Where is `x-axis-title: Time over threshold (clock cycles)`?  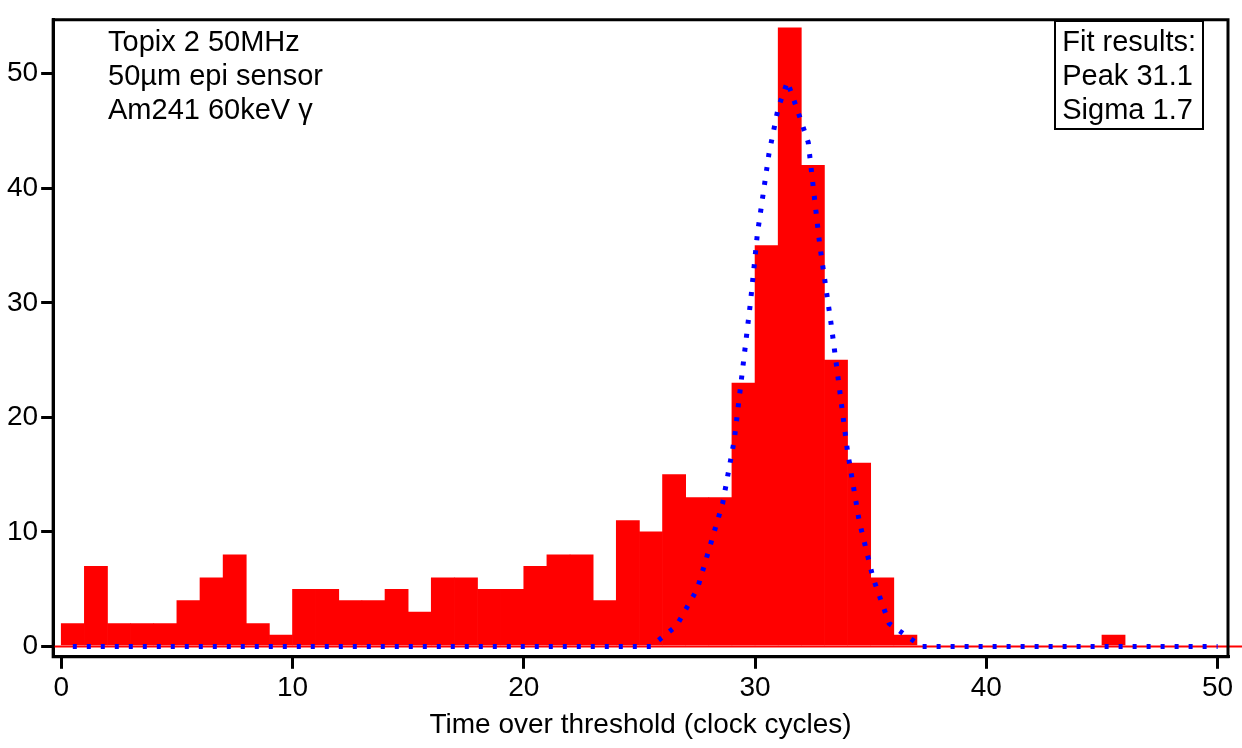 x-axis-title: Time over threshold (clock cycles) is located at coordinates (640, 723).